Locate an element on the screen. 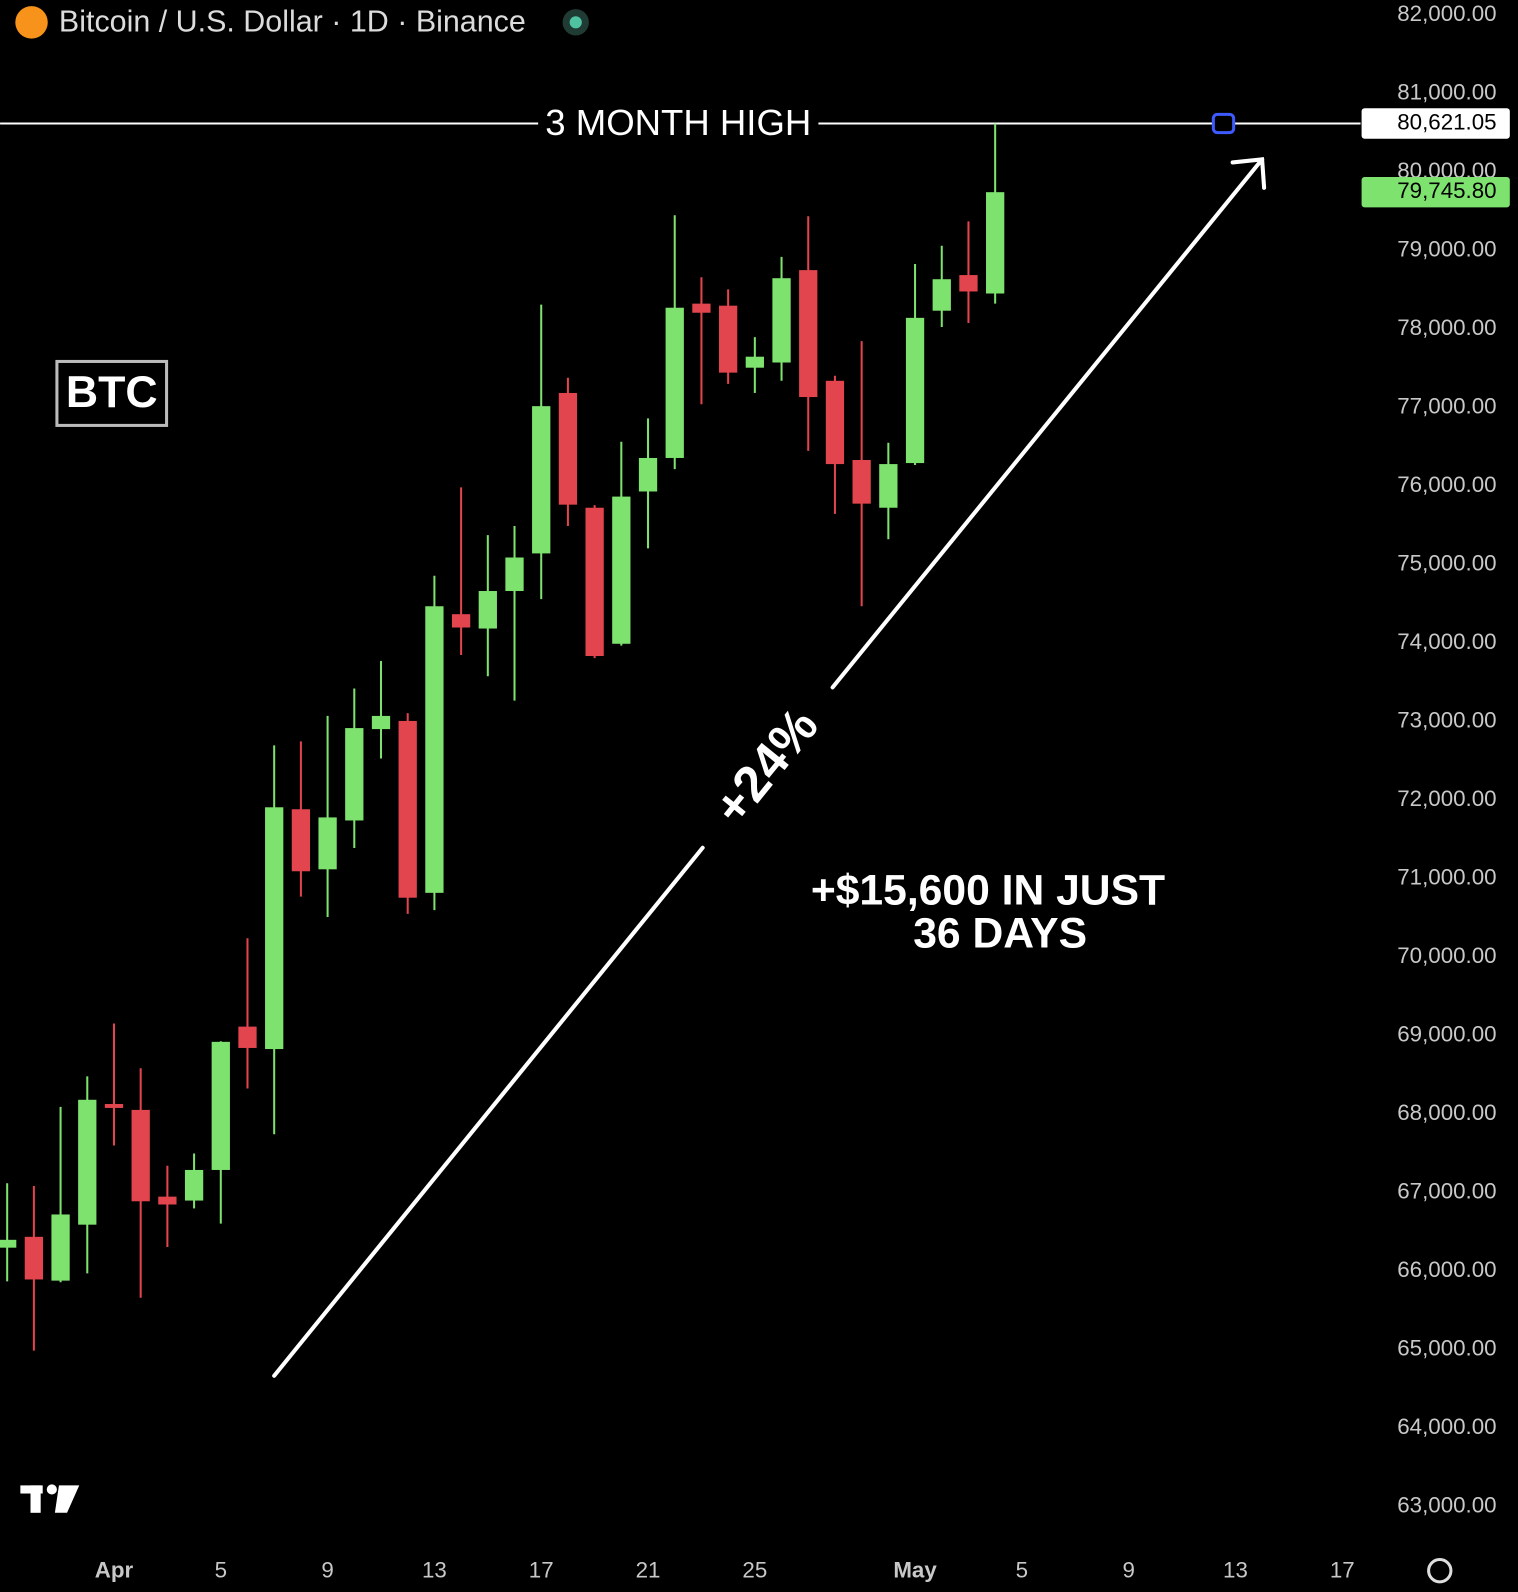 This screenshot has width=1518, height=1592. y-tick-label: 66,000.00 is located at coordinates (1446, 1269).